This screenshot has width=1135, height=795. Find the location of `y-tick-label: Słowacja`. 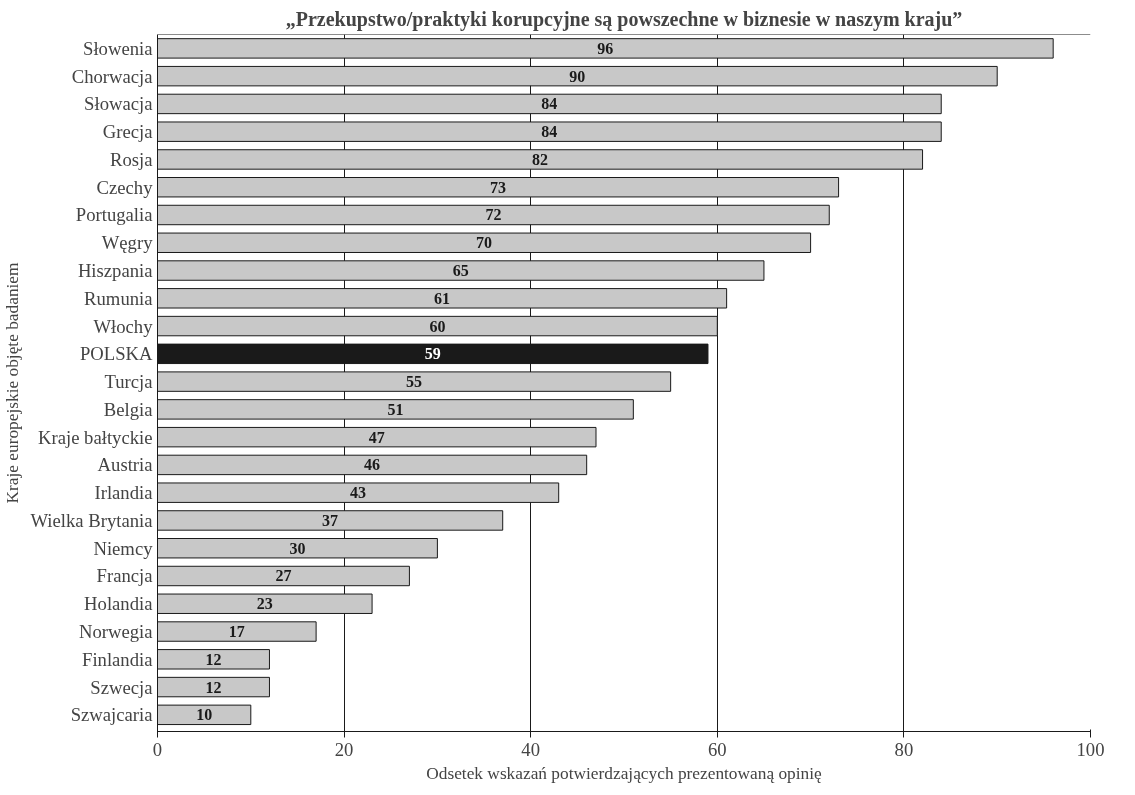

y-tick-label: Słowacja is located at coordinates (119, 104).